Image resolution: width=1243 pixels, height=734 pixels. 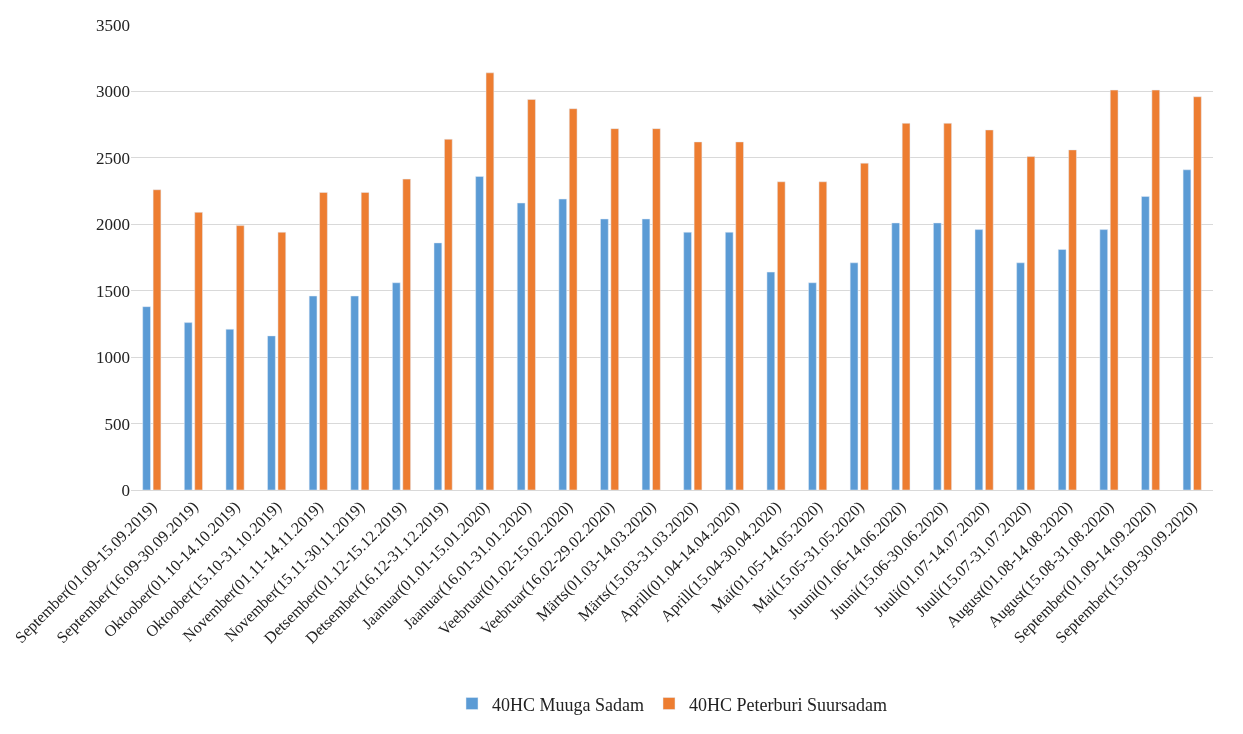 What do you see at coordinates (113, 225) in the screenshot?
I see `y-tick-label: 2000` at bounding box center [113, 225].